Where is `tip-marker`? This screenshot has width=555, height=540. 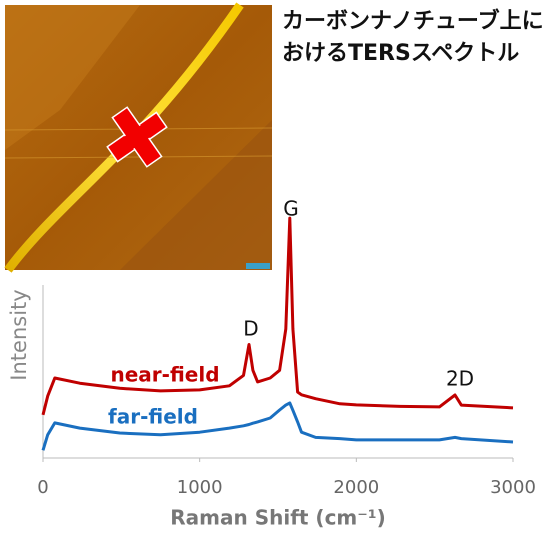
tip-marker is located at coordinates (137, 137).